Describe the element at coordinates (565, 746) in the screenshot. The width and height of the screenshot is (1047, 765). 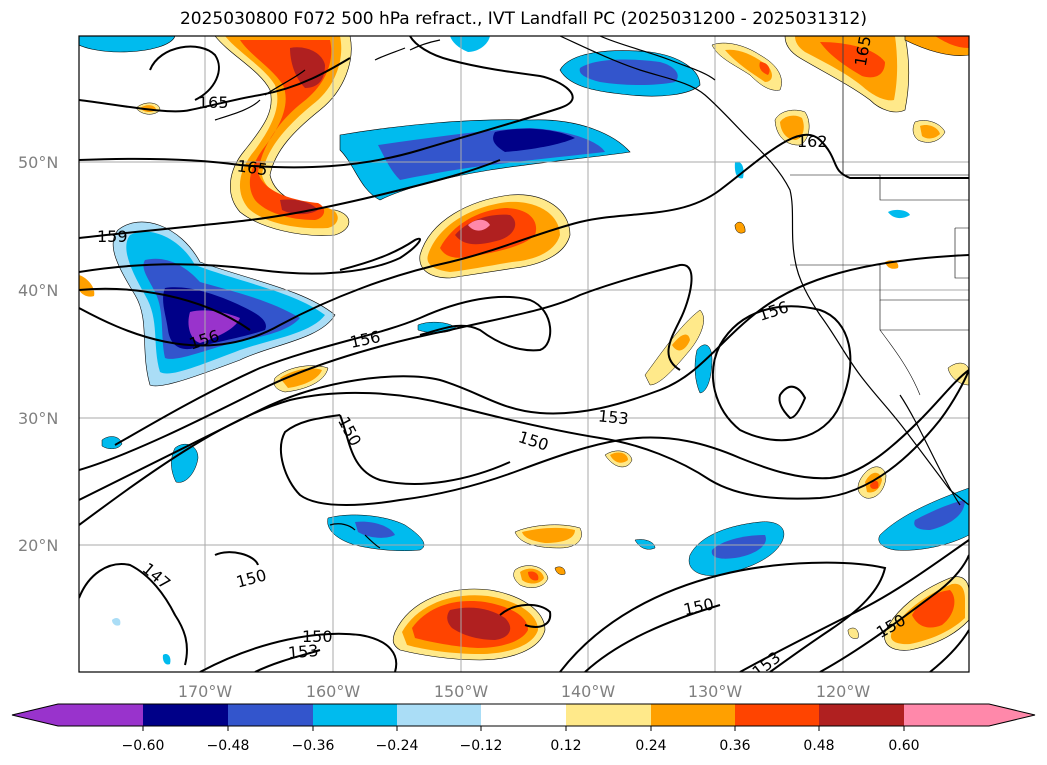
I see `colorbar-tick-label: 0.12` at that location.